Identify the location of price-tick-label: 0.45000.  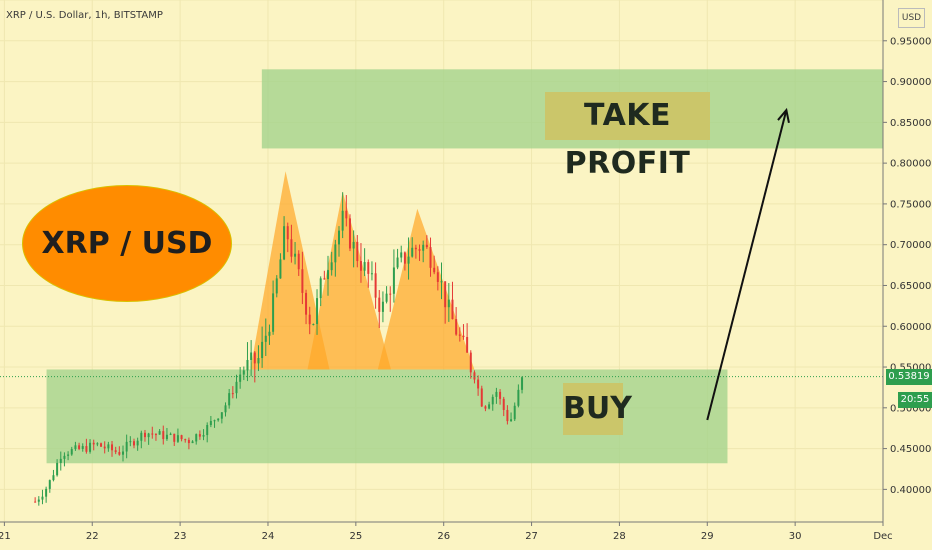
(910, 449).